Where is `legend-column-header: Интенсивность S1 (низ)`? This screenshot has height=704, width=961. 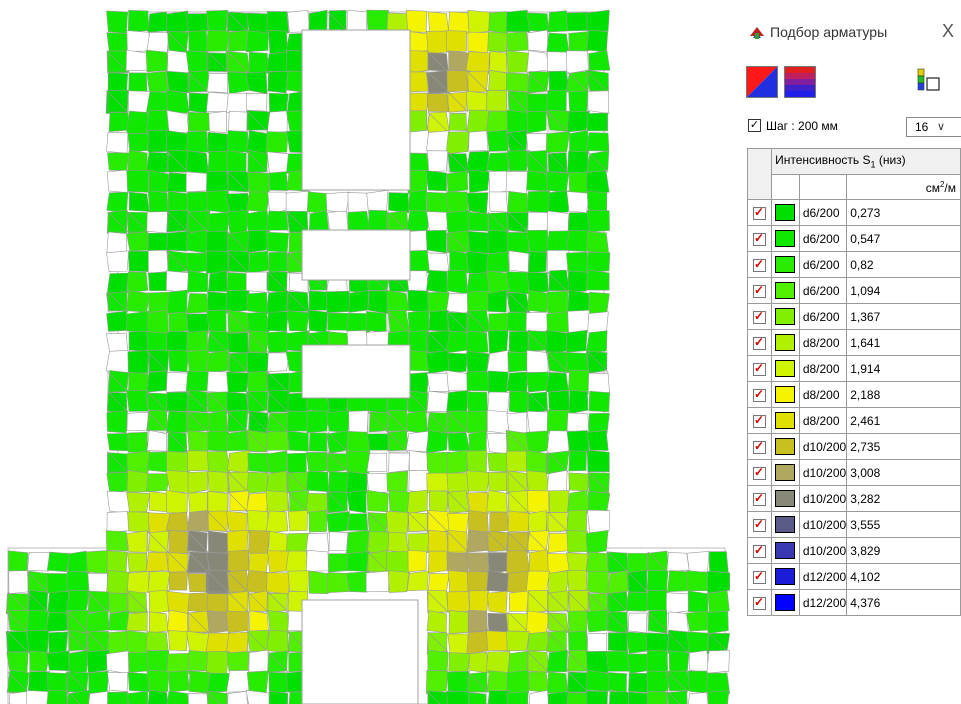
legend-column-header: Интенсивность S1 (низ) is located at coordinates (866, 161).